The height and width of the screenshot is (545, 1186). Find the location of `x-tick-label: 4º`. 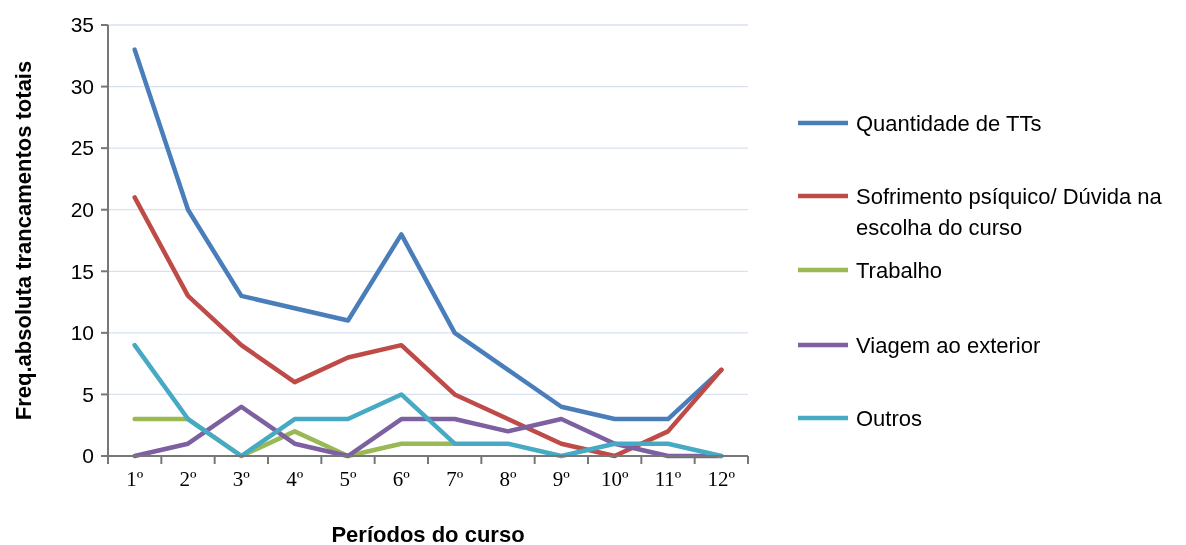

x-tick-label: 4º is located at coordinates (295, 479).